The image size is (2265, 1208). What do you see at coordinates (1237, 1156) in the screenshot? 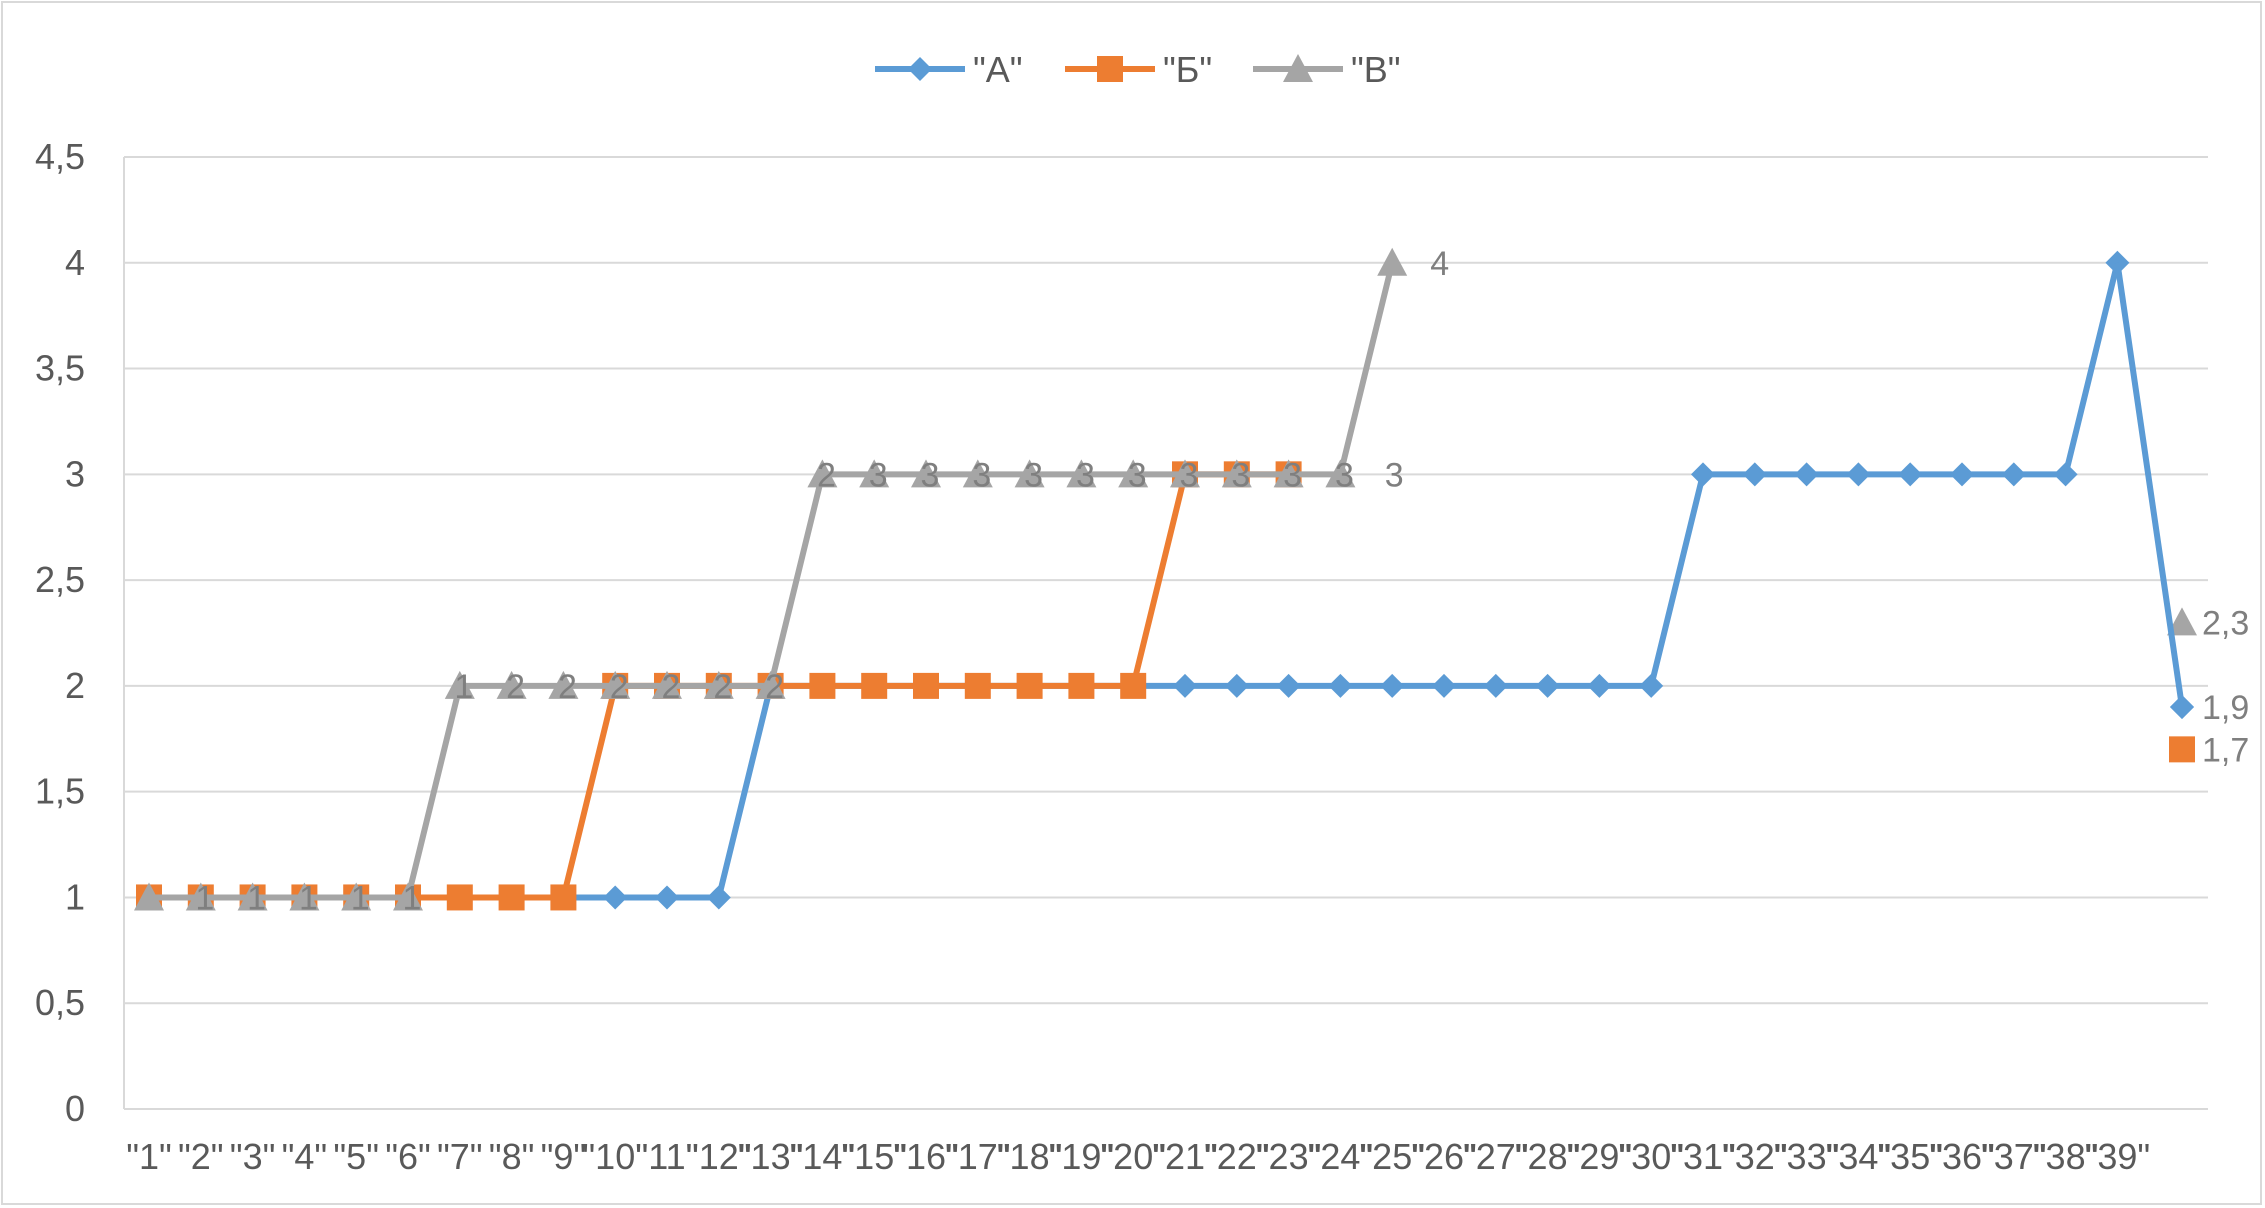
I see `x-tick-label: "22"` at bounding box center [1237, 1156].